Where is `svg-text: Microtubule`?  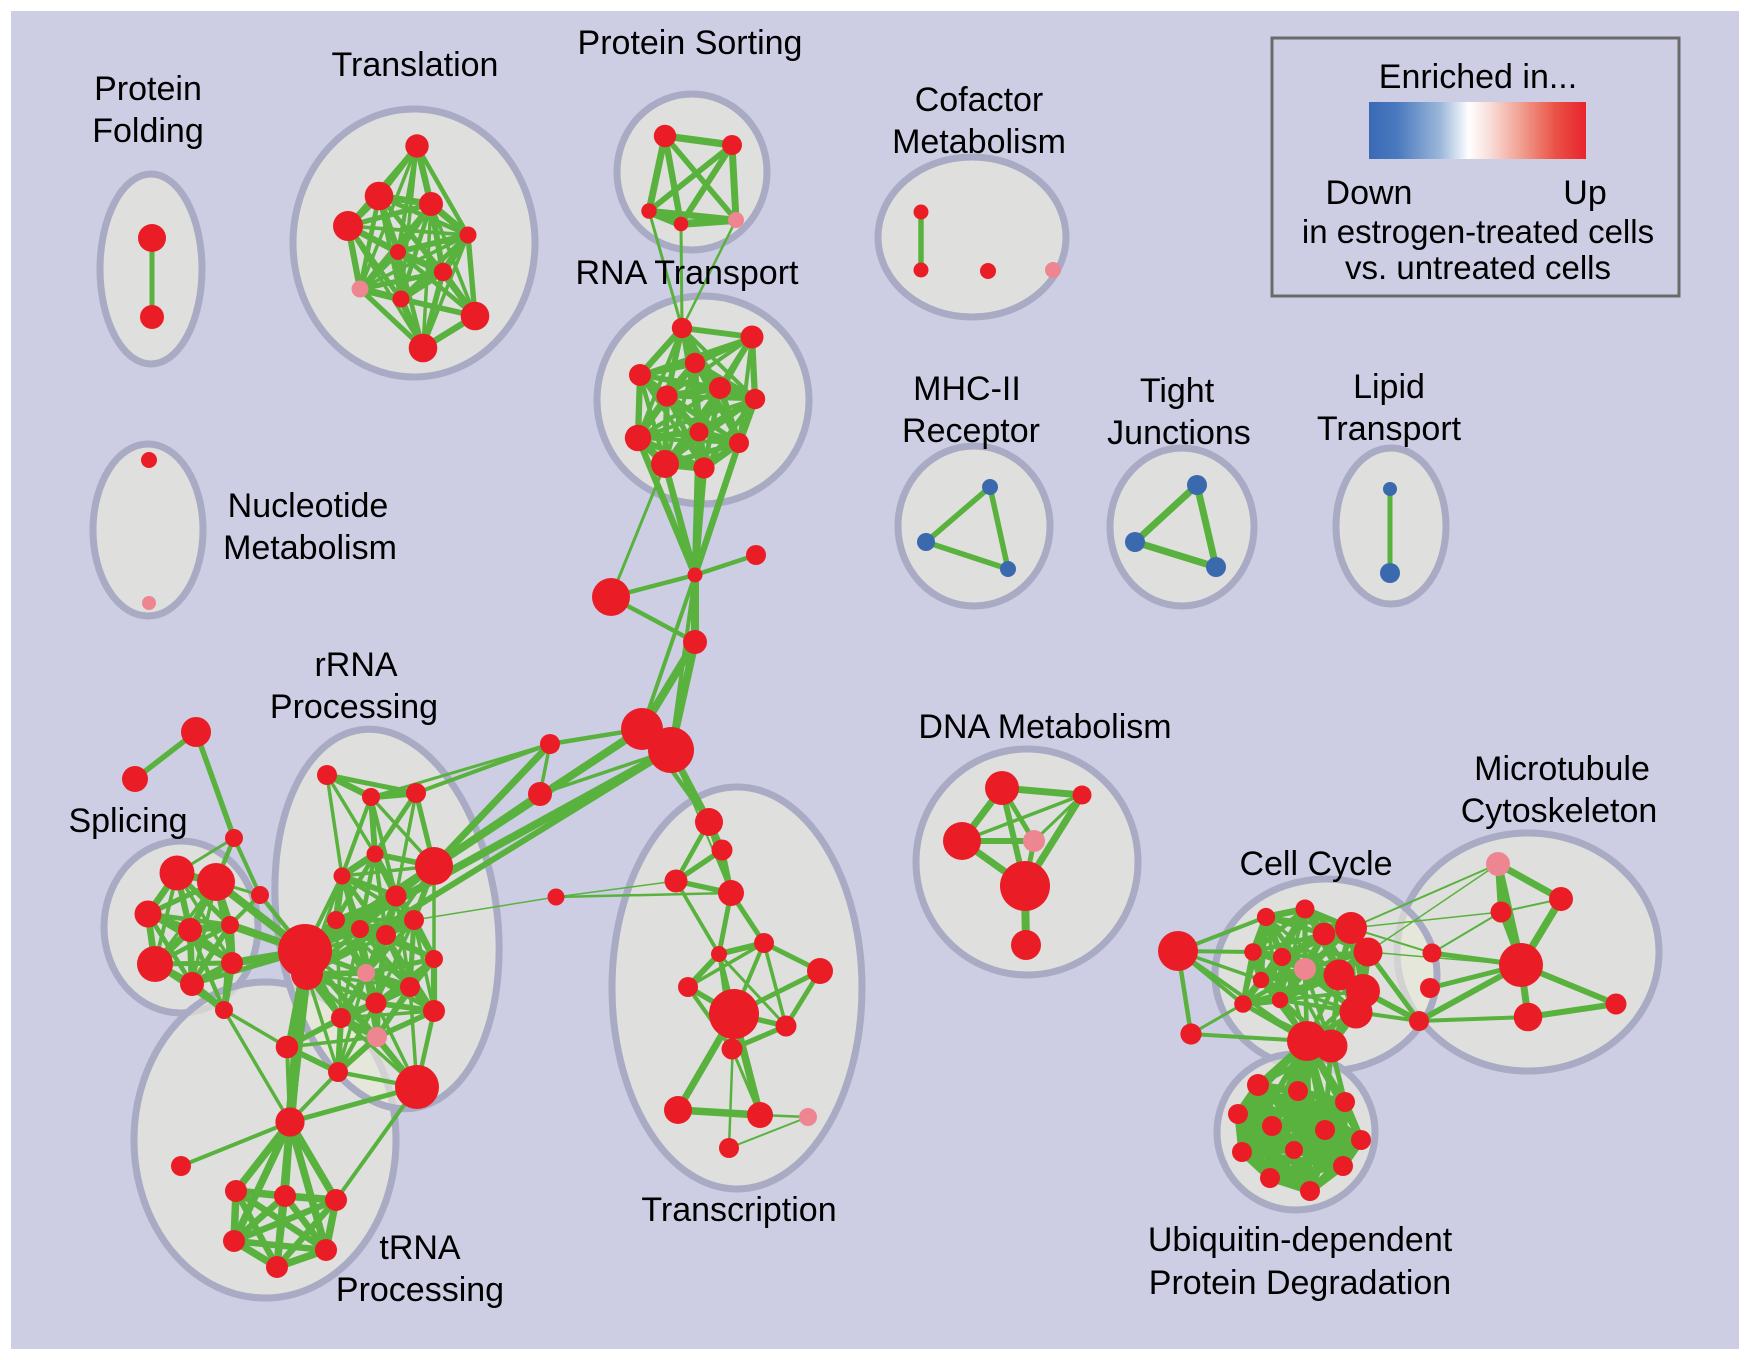
svg-text: Microtubule is located at coordinates (1562, 769).